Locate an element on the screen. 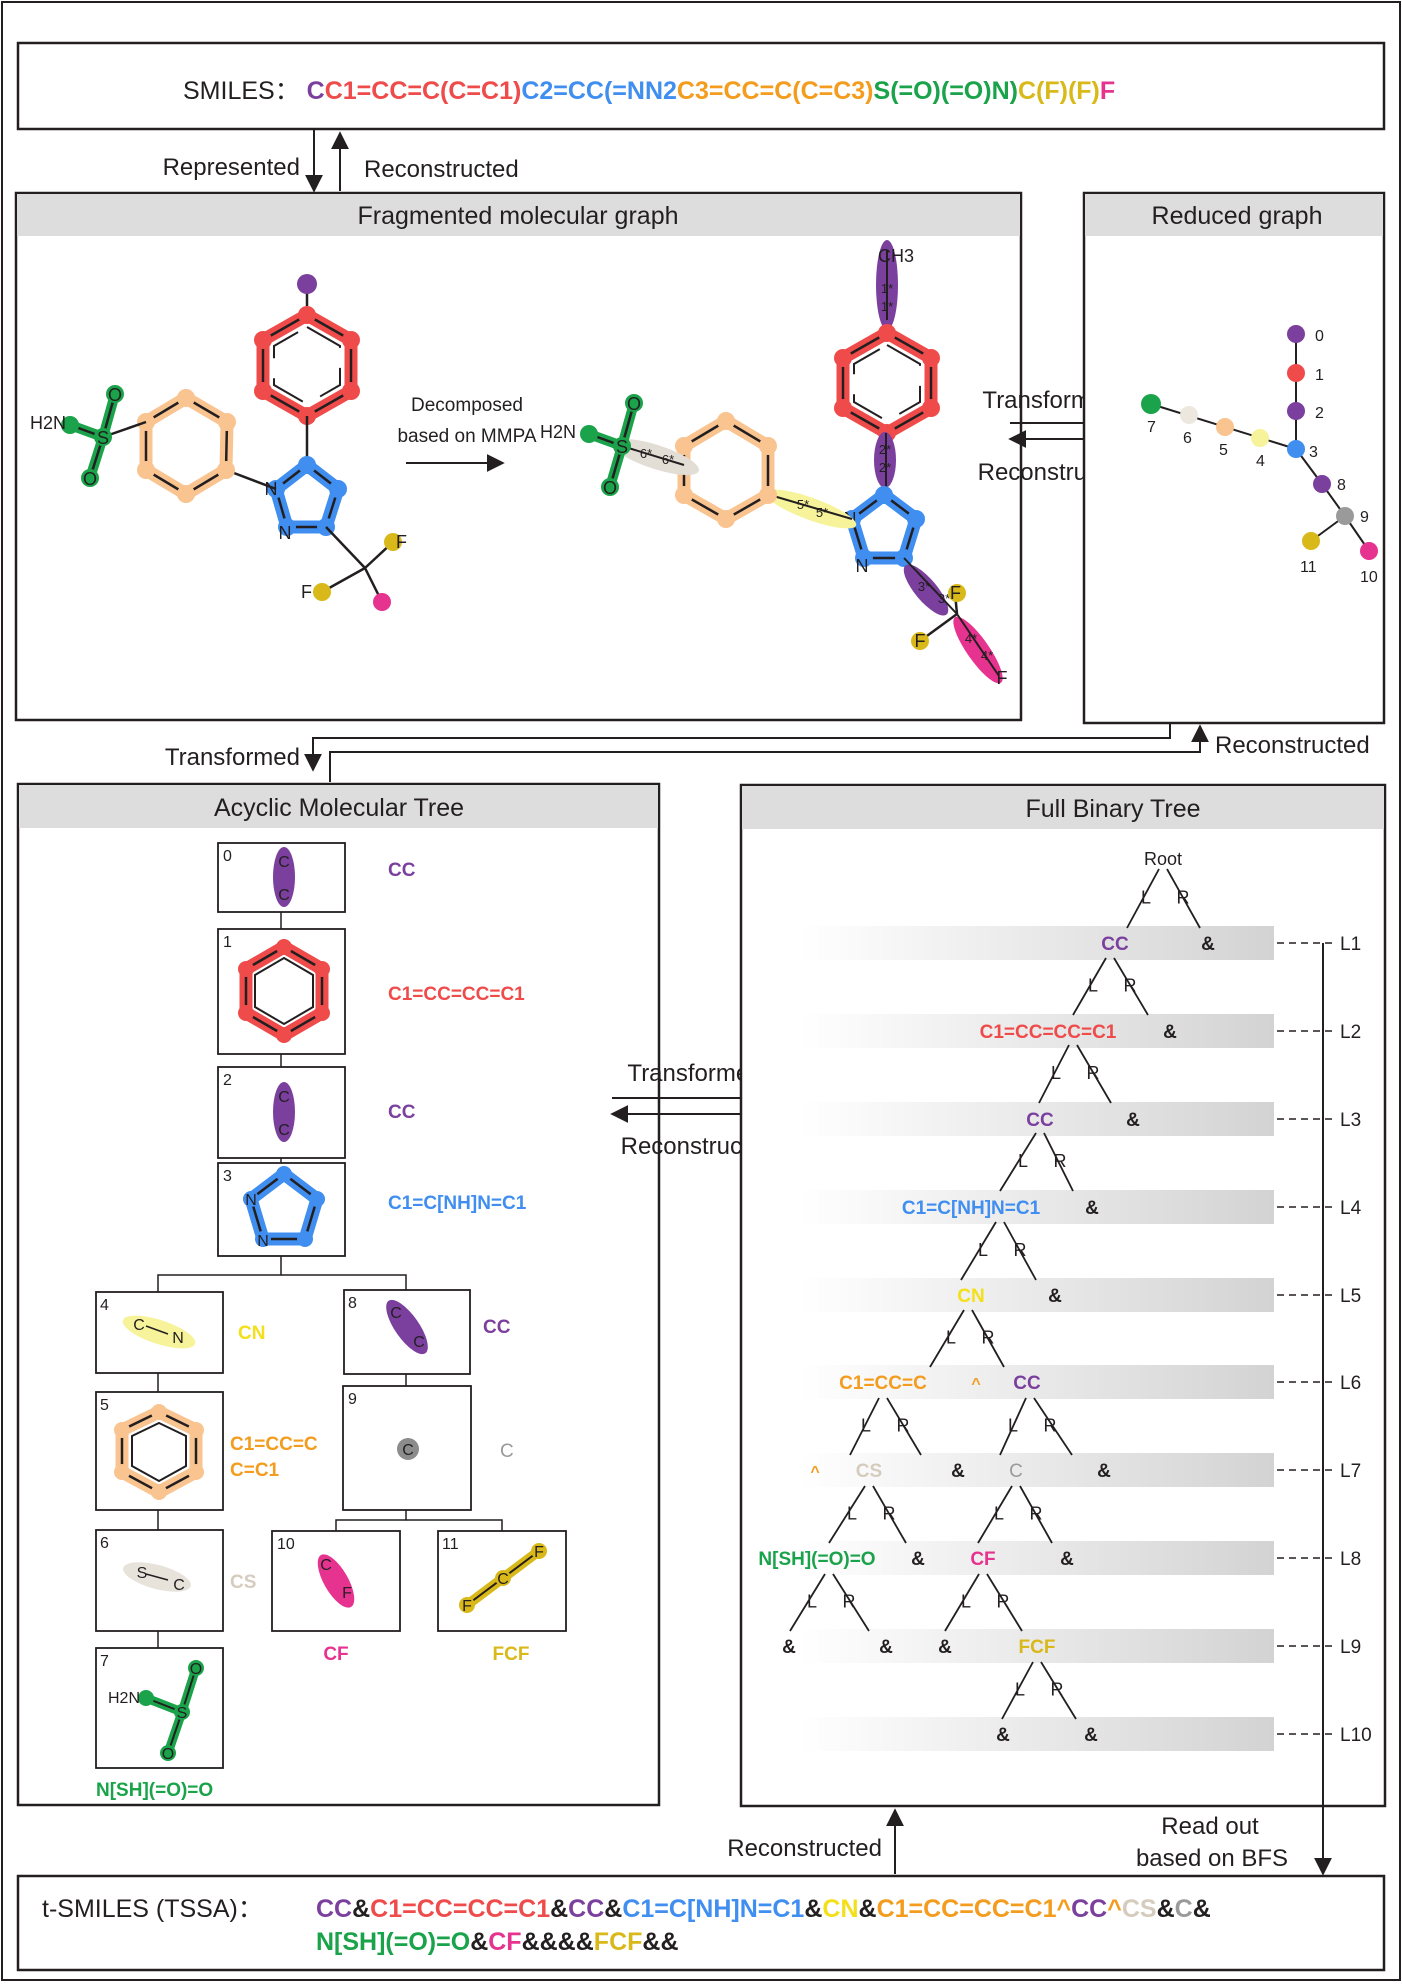 Image resolution: width=1402 pixels, height=1987 pixels. transformed-label-2: Transformed is located at coordinates (232, 757).